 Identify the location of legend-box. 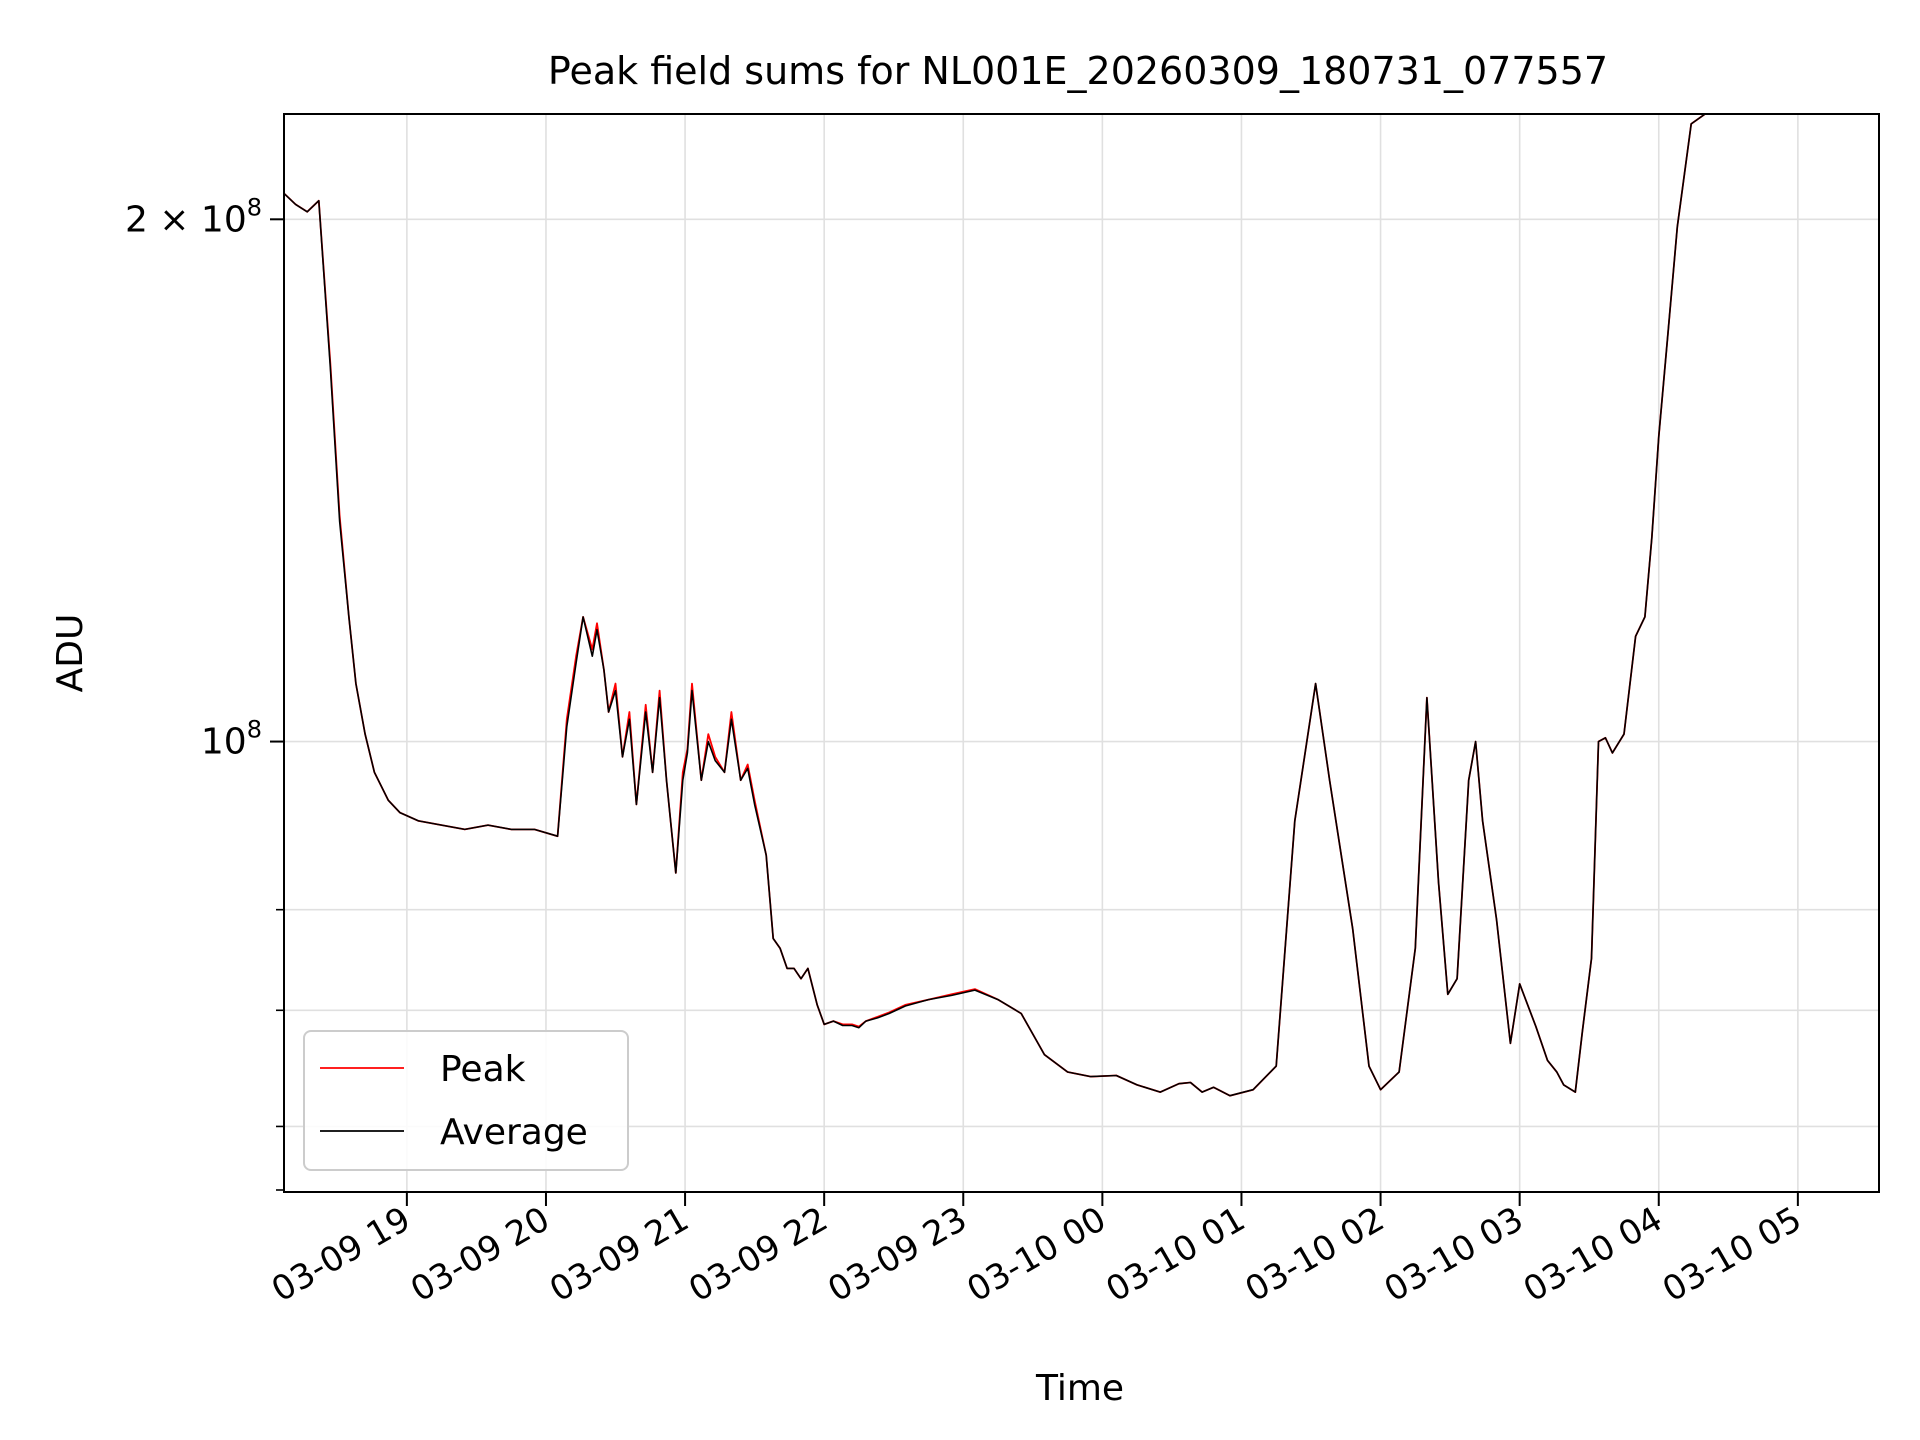
(466, 1100).